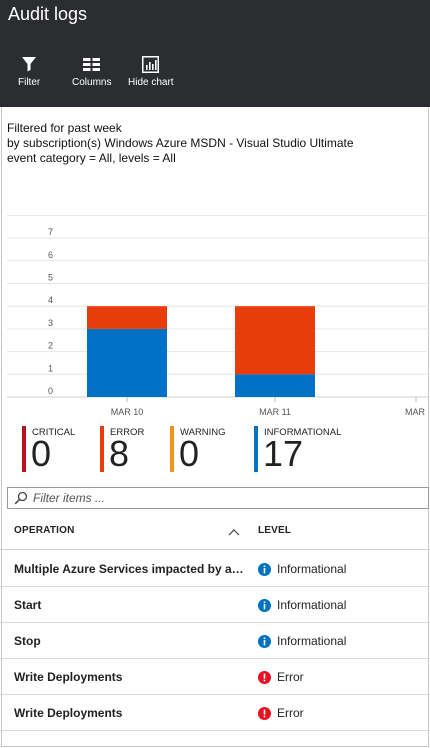  I want to click on operation-cell: Start, so click(28, 605).